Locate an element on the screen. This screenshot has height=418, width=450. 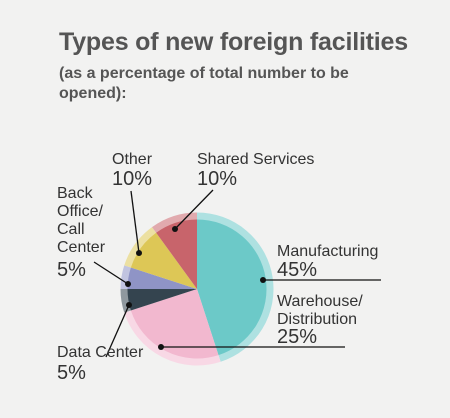
label-name-manufacturing: Manufacturing is located at coordinates (327, 251).